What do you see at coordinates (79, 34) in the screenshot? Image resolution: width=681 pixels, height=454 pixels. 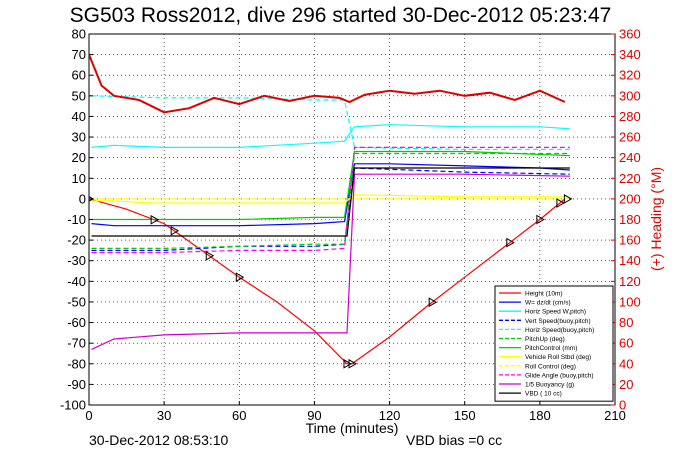 I see `y-tick-label: 80` at bounding box center [79, 34].